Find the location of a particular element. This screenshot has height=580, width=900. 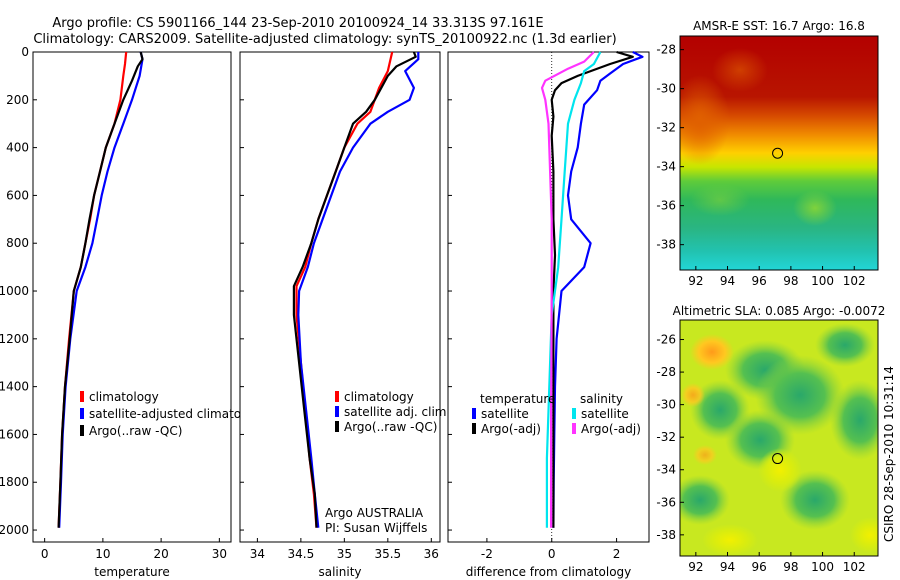

panel-annotation: PI: Susan Wijffels is located at coordinates (376, 528).